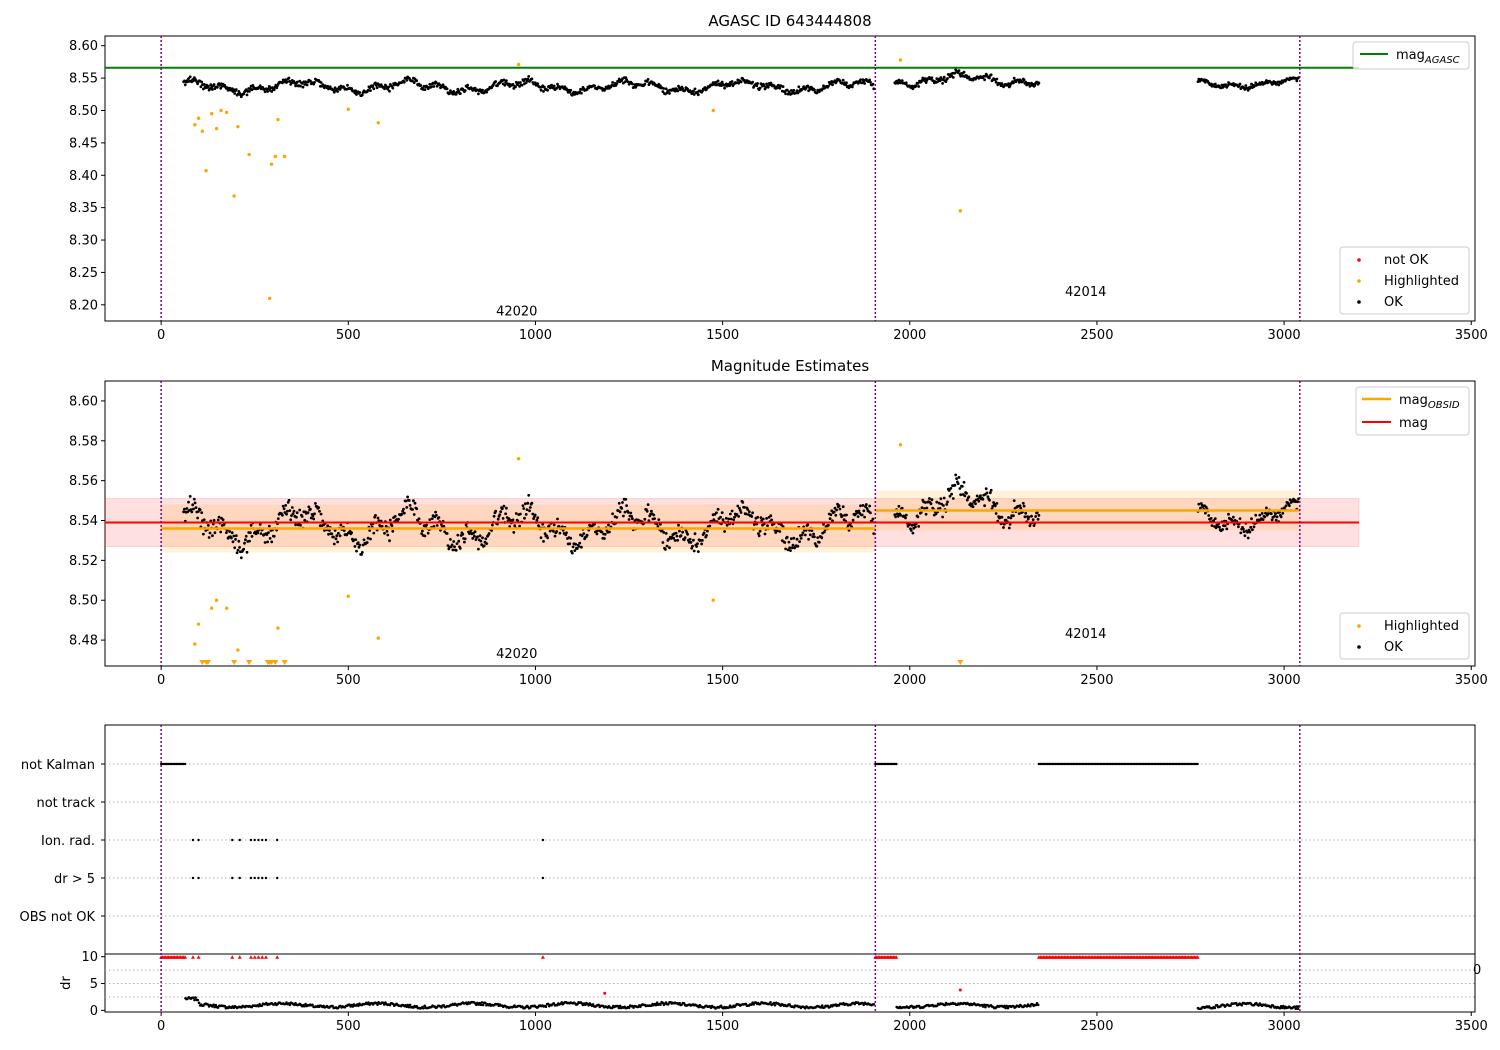  What do you see at coordinates (239, 957) in the screenshot?
I see `dr-clipped-marker` at bounding box center [239, 957].